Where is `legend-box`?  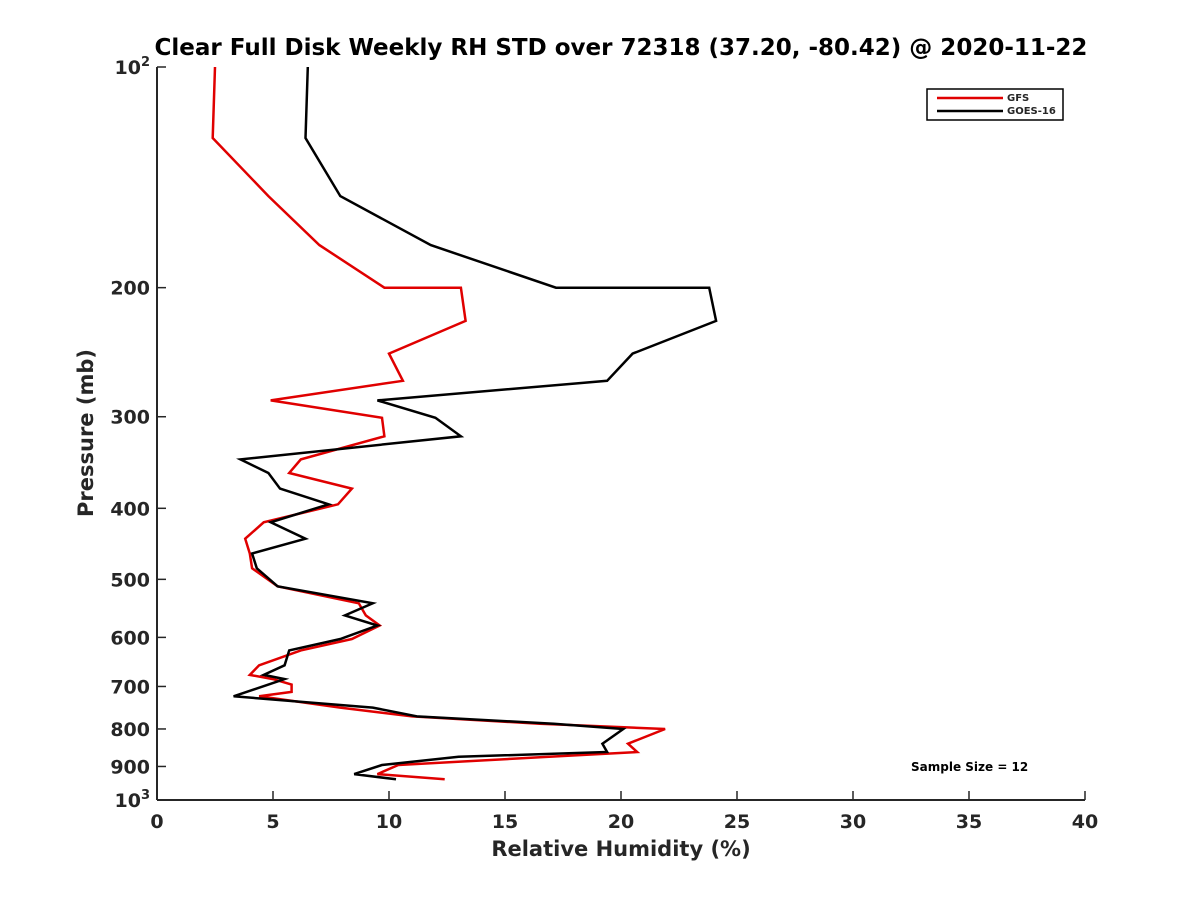 legend-box is located at coordinates (995, 104).